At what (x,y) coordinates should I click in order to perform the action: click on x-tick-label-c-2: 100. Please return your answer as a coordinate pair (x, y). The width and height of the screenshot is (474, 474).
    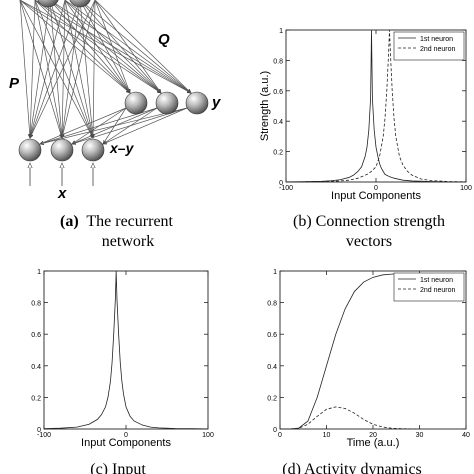
    Looking at the image, I should click on (208, 435).